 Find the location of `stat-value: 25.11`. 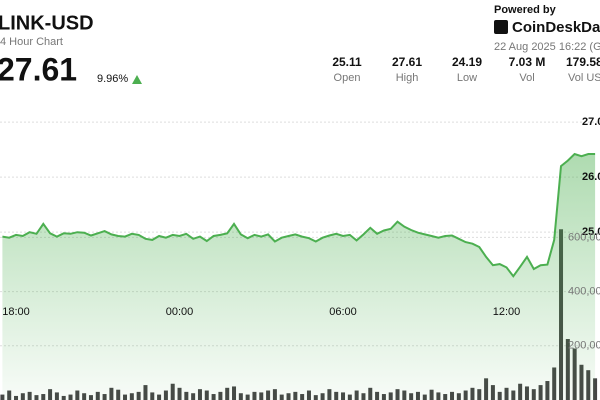

stat-value: 25.11 is located at coordinates (347, 62).